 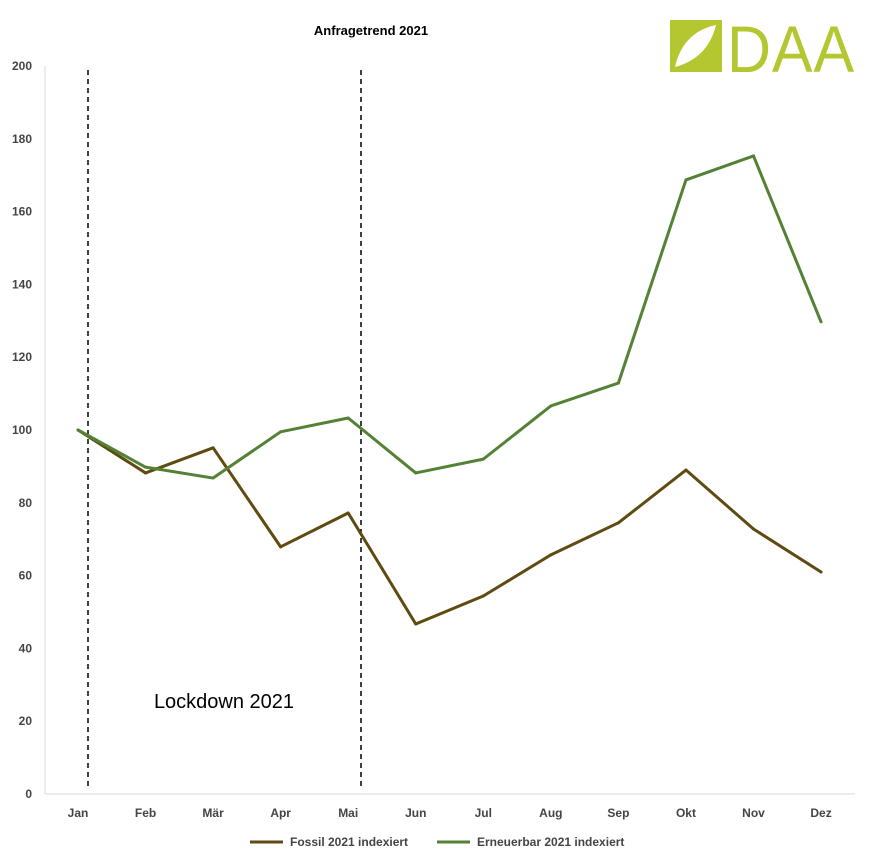 I want to click on x-tick-label: Feb, so click(x=145, y=813).